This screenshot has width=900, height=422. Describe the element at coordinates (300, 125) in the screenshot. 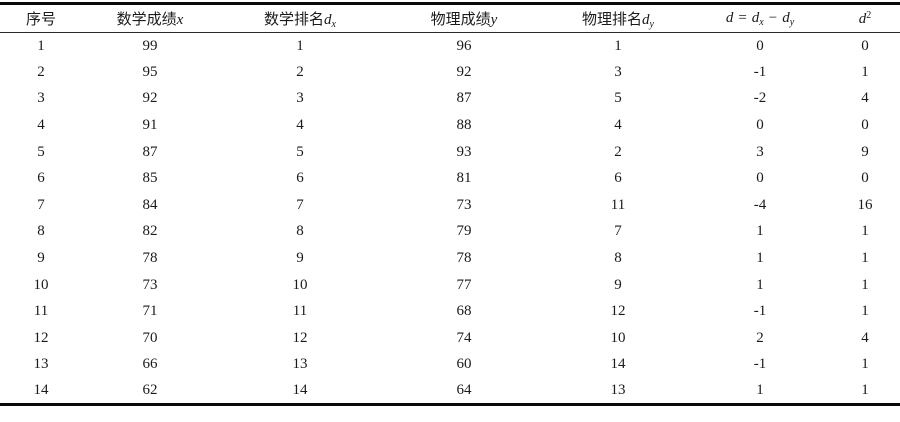

I see `cell-math-rank: 4` at that location.